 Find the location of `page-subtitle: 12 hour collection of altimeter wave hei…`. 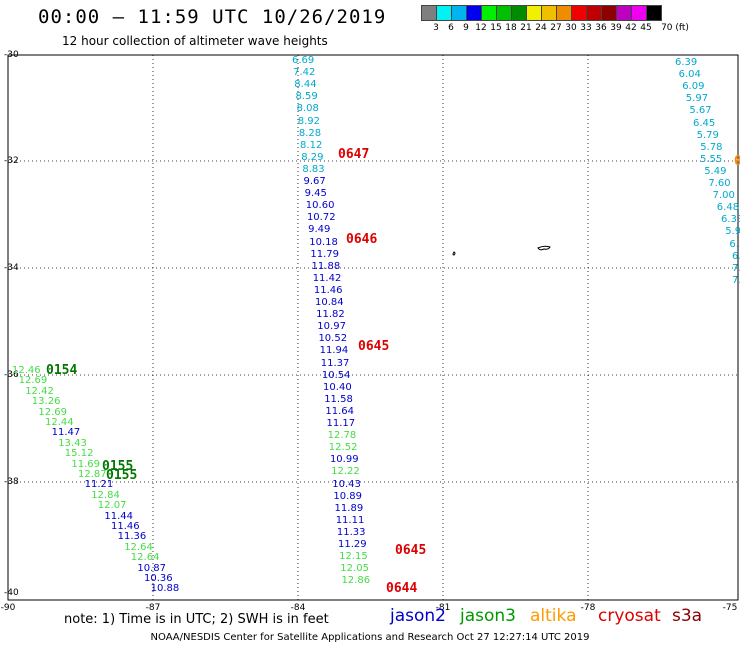

page-subtitle: 12 hour collection of altimeter wave hei… is located at coordinates (195, 41).